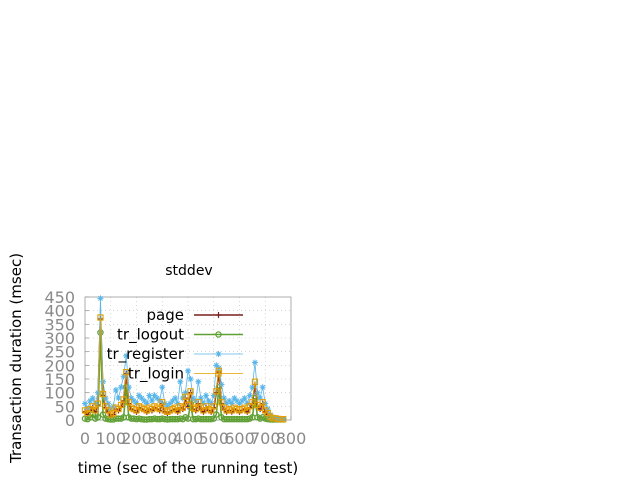  What do you see at coordinates (59, 352) in the screenshot?
I see `y-tick-label: 250` at bounding box center [59, 352].